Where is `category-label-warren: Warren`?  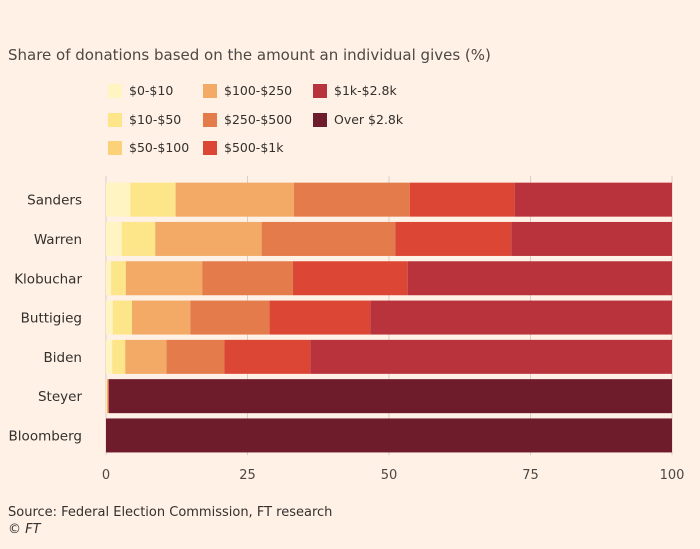 category-label-warren: Warren is located at coordinates (58, 240).